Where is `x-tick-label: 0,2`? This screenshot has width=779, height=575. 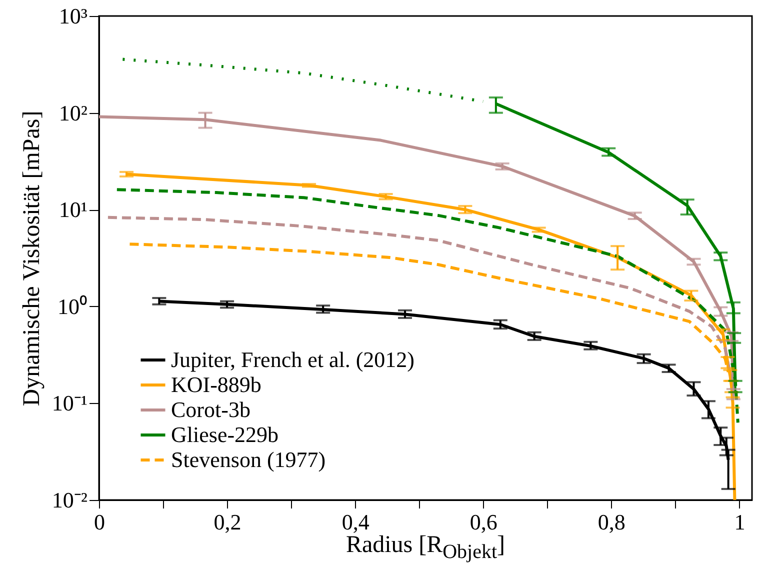
x-tick-label: 0,2 is located at coordinates (228, 522).